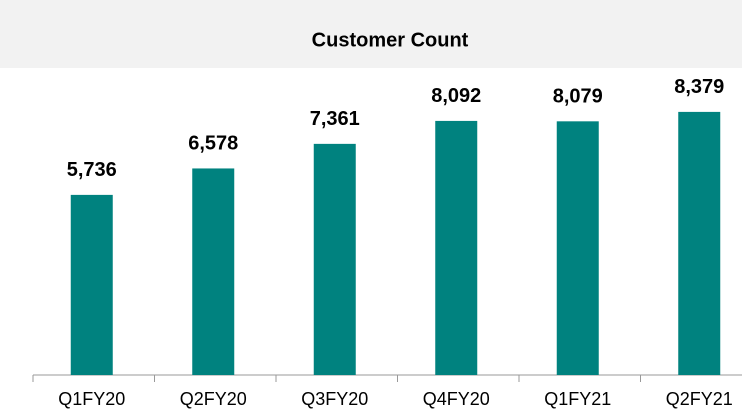 This screenshot has width=742, height=413. I want to click on x-tick-label: Q1FY21, so click(577, 399).